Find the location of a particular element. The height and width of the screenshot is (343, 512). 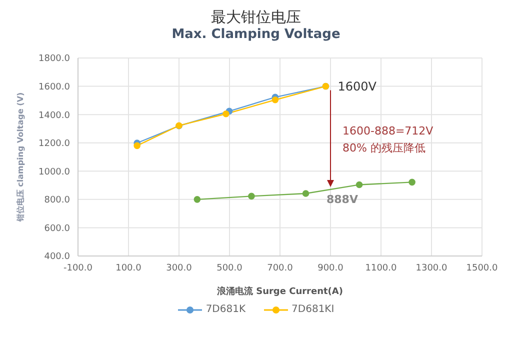

x-tick-label: -100.0 is located at coordinates (78, 268).